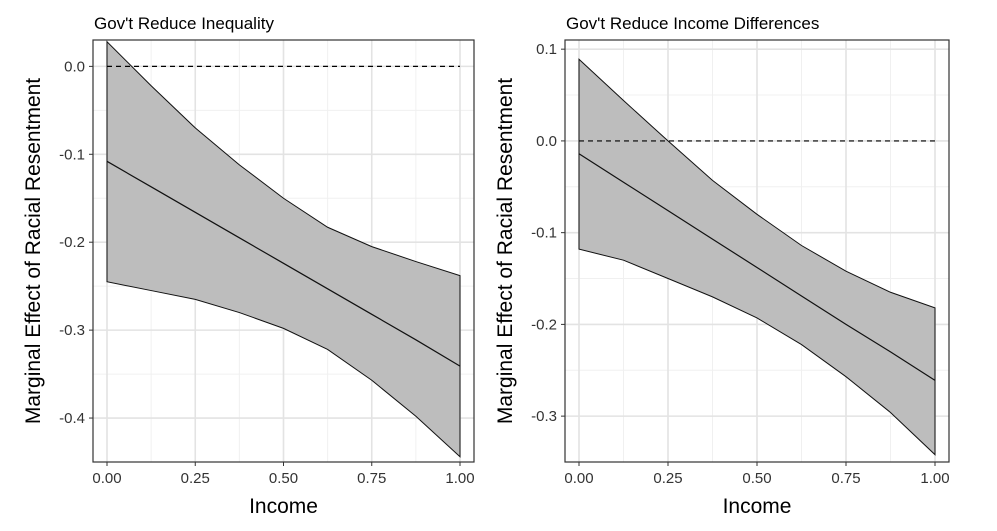 The image size is (997, 531). What do you see at coordinates (72, 418) in the screenshot?
I see `y-tick-label: -0.4` at bounding box center [72, 418].